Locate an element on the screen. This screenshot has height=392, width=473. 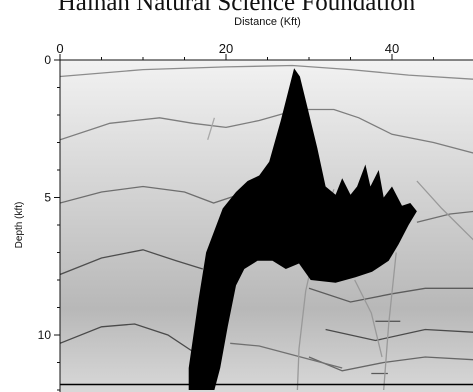
x-tick-label: 40 is located at coordinates (392, 48).